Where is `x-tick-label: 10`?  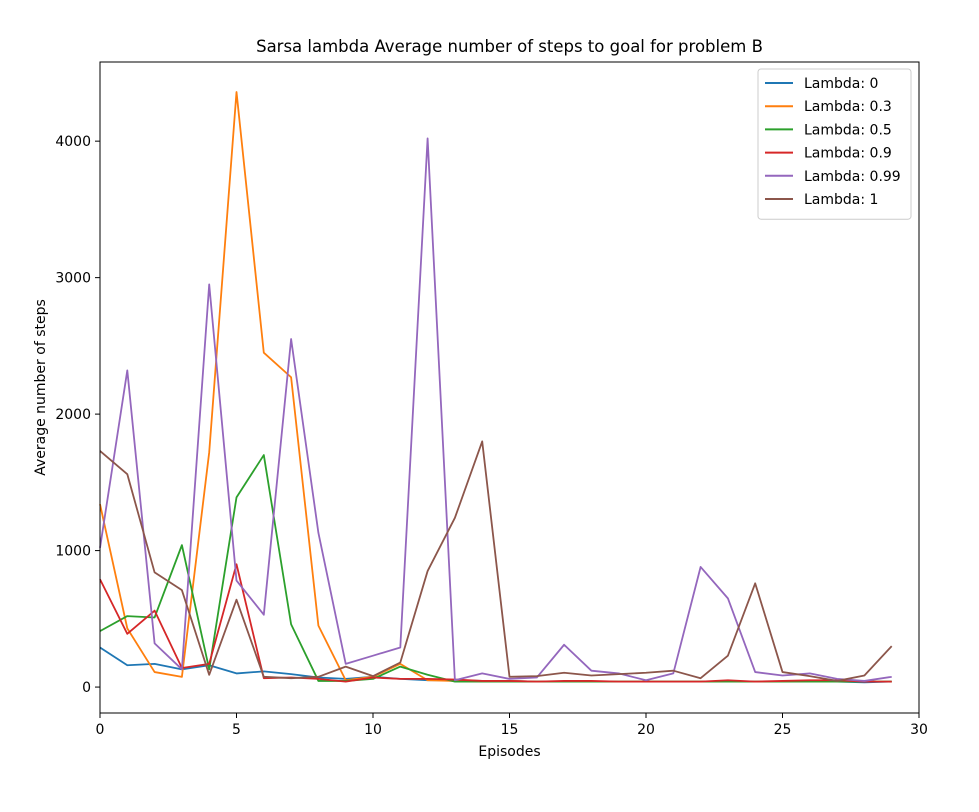 x-tick-label: 10 is located at coordinates (373, 730).